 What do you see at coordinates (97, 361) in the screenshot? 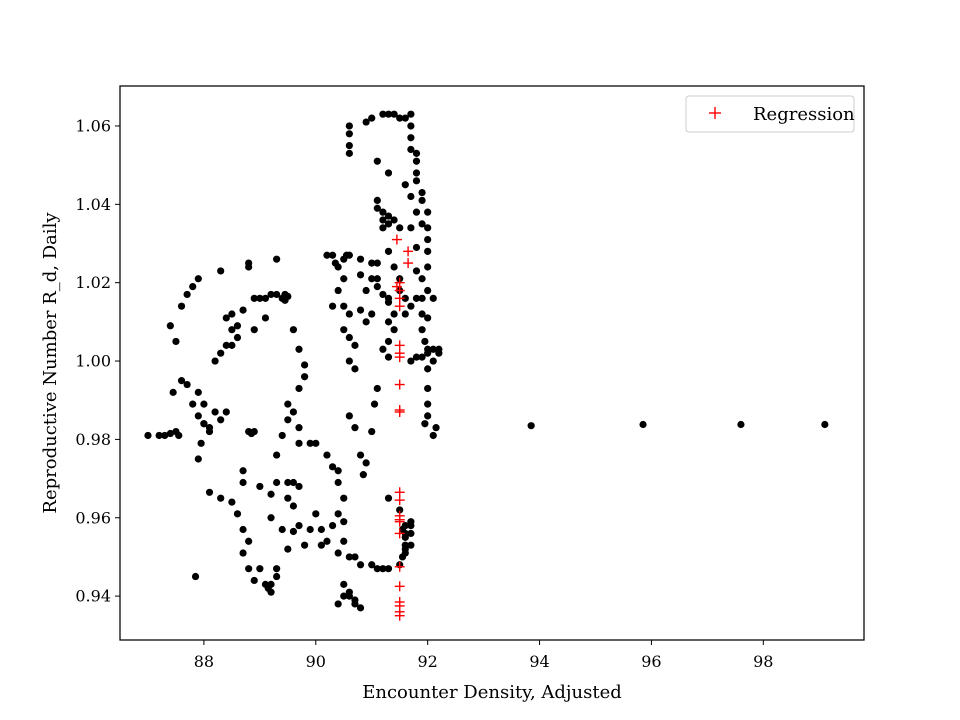
I see `y-axis: 0.94 0.96 0.98 1.00 1.02 1.04 1.06` at bounding box center [97, 361].